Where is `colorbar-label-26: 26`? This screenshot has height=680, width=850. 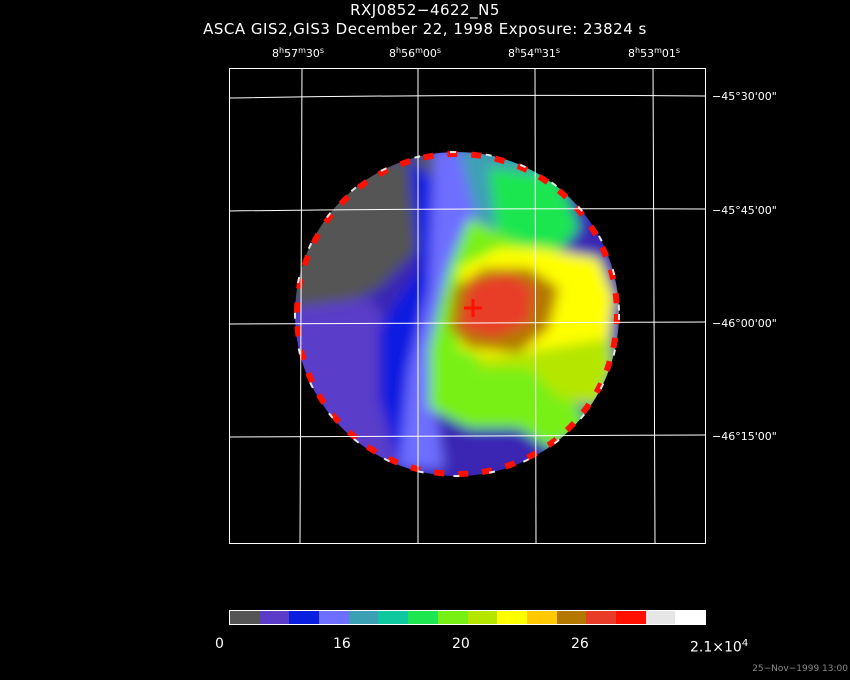
colorbar-label-26: 26 is located at coordinates (580, 644).